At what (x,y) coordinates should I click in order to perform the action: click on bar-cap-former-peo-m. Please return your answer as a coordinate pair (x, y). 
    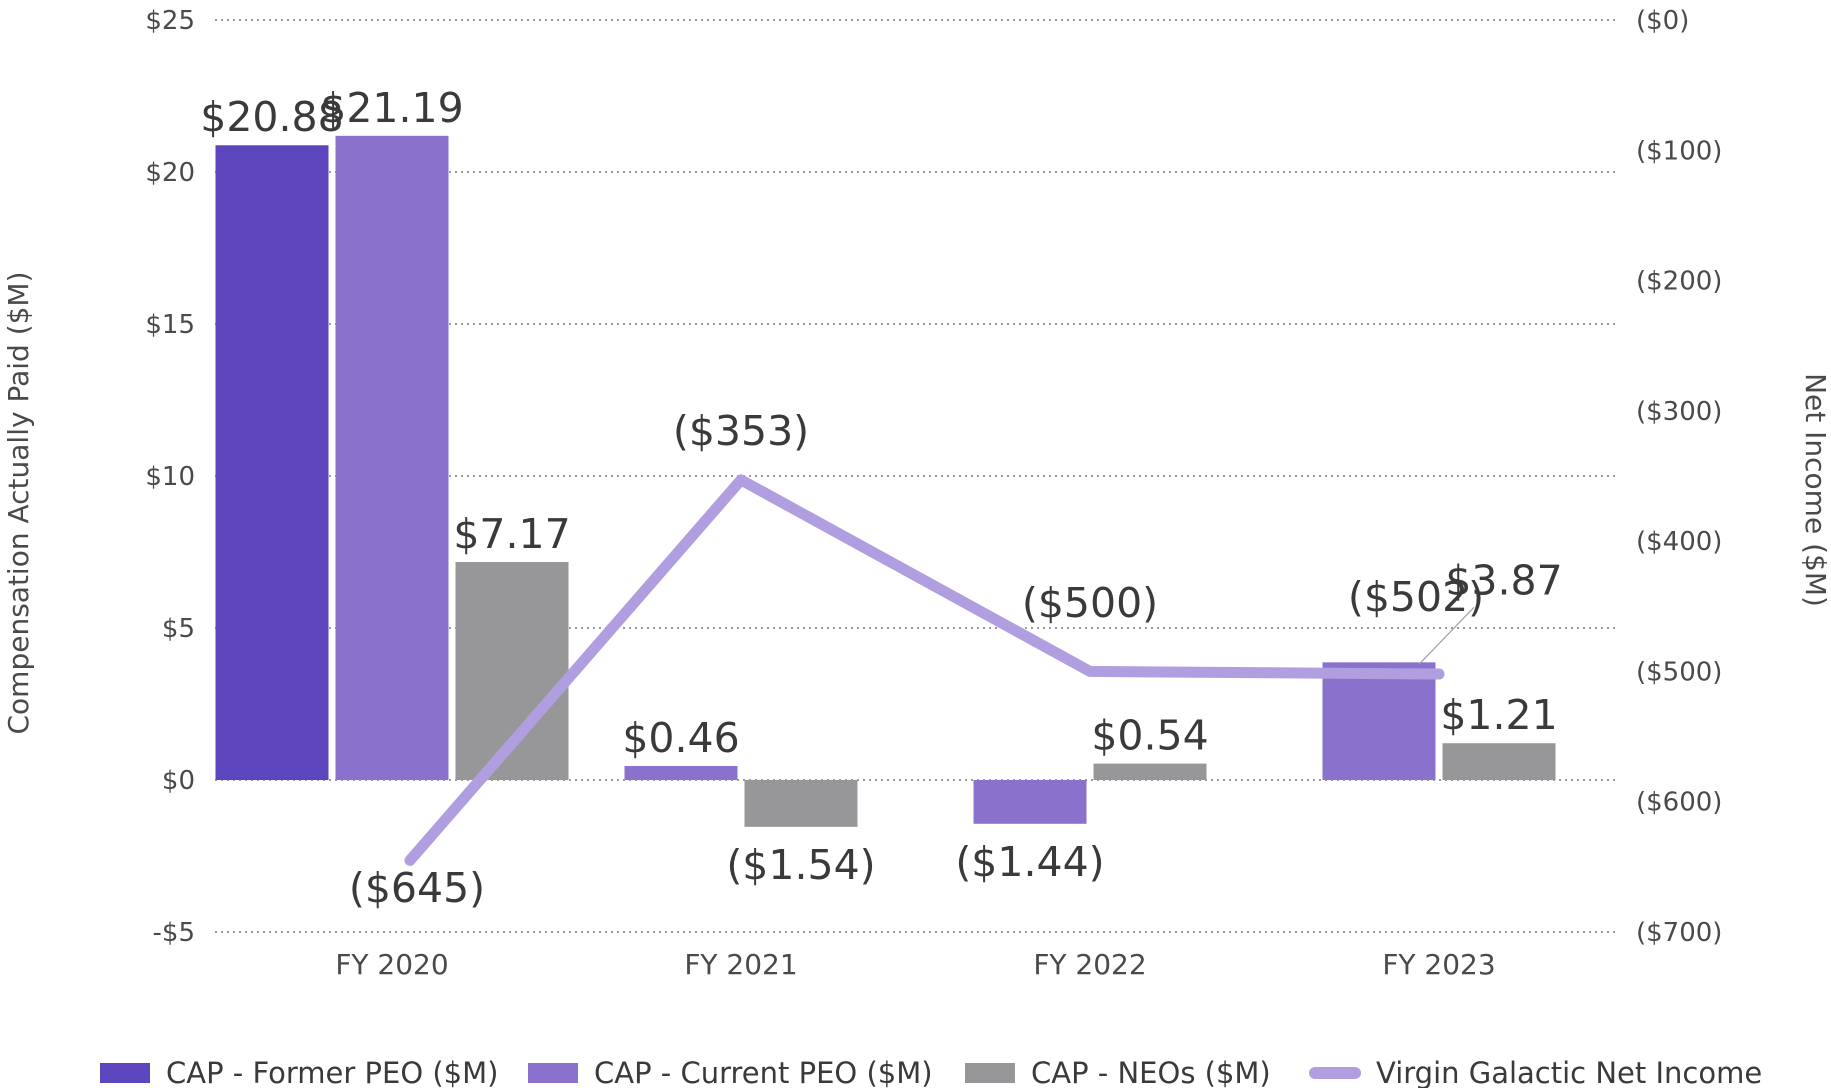
    Looking at the image, I should click on (272, 463).